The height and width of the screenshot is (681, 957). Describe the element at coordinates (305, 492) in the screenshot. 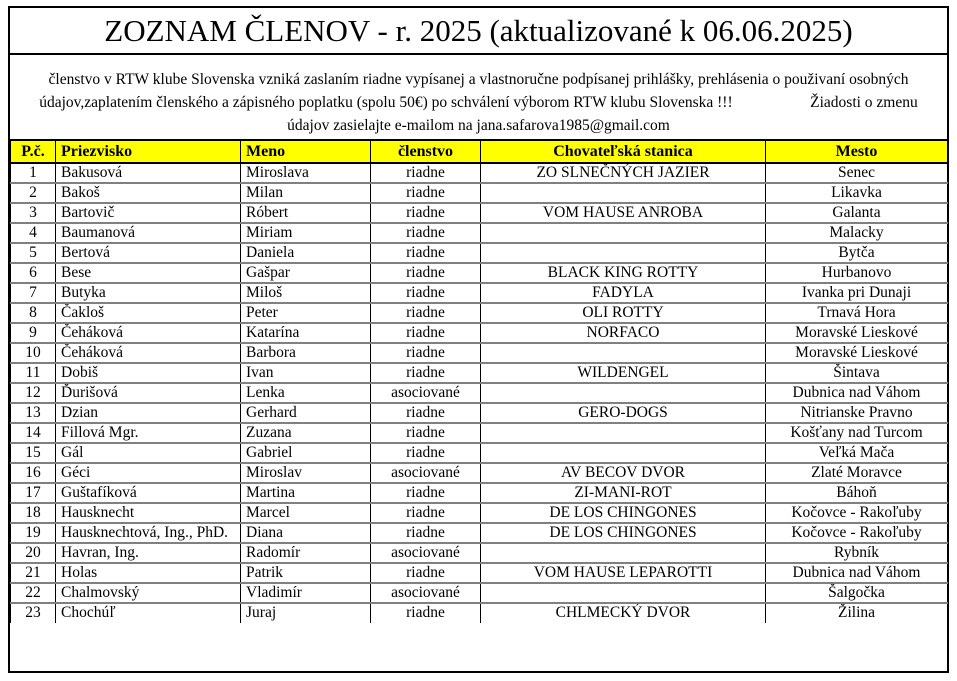

I see `cell-meno: Martina` at that location.